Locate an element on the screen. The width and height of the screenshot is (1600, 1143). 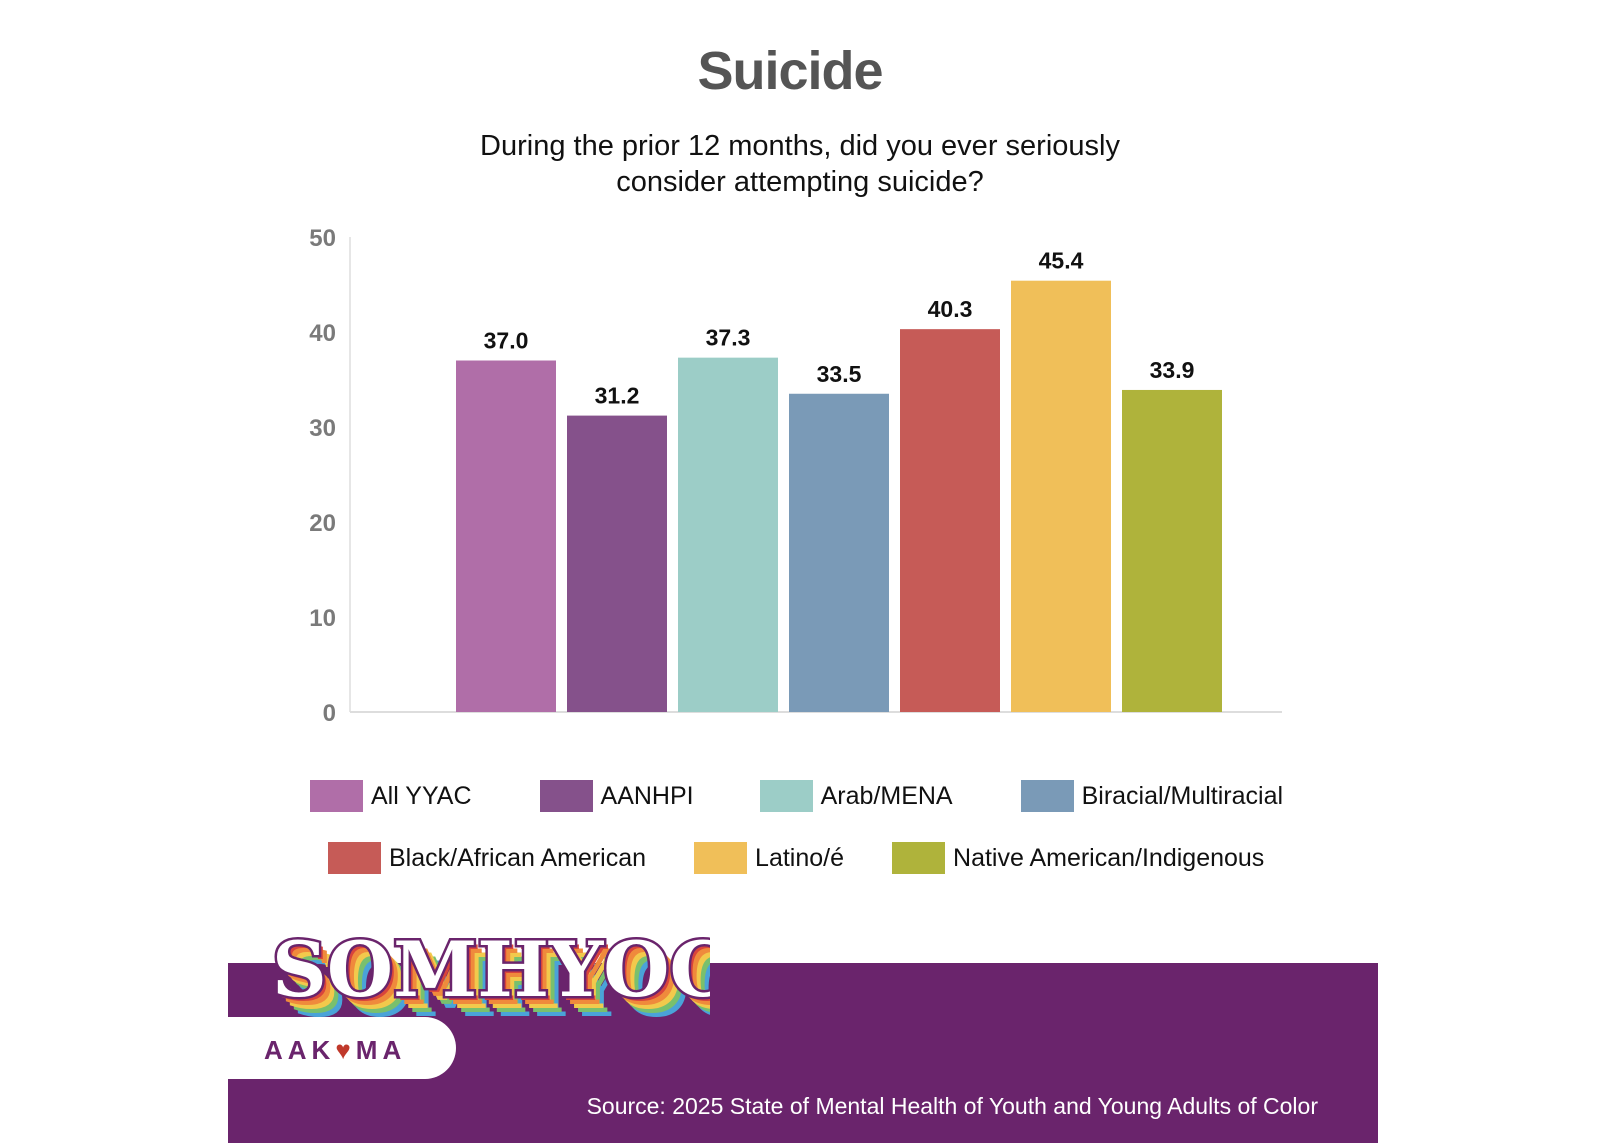
data-label-3: 33.5 is located at coordinates (839, 374).